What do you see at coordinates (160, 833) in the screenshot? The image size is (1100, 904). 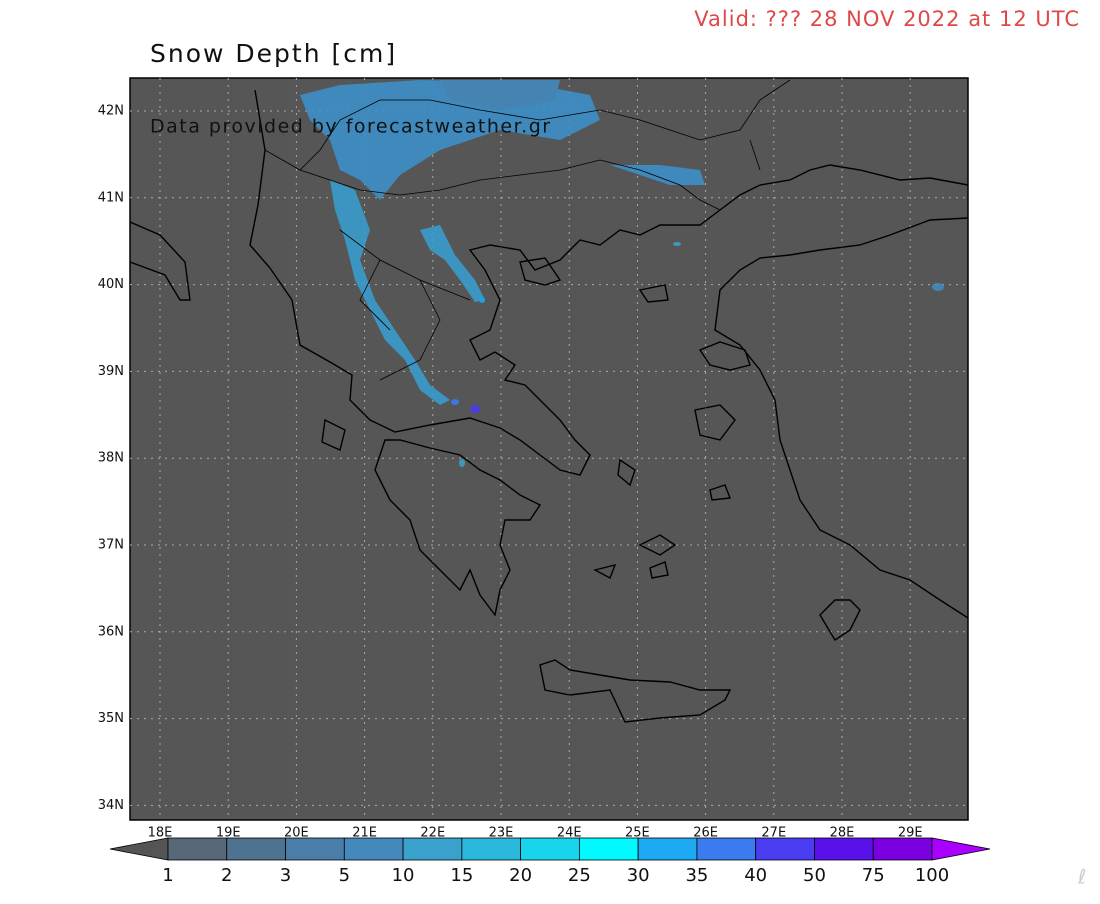 I see `lon-label: 18E` at bounding box center [160, 833].